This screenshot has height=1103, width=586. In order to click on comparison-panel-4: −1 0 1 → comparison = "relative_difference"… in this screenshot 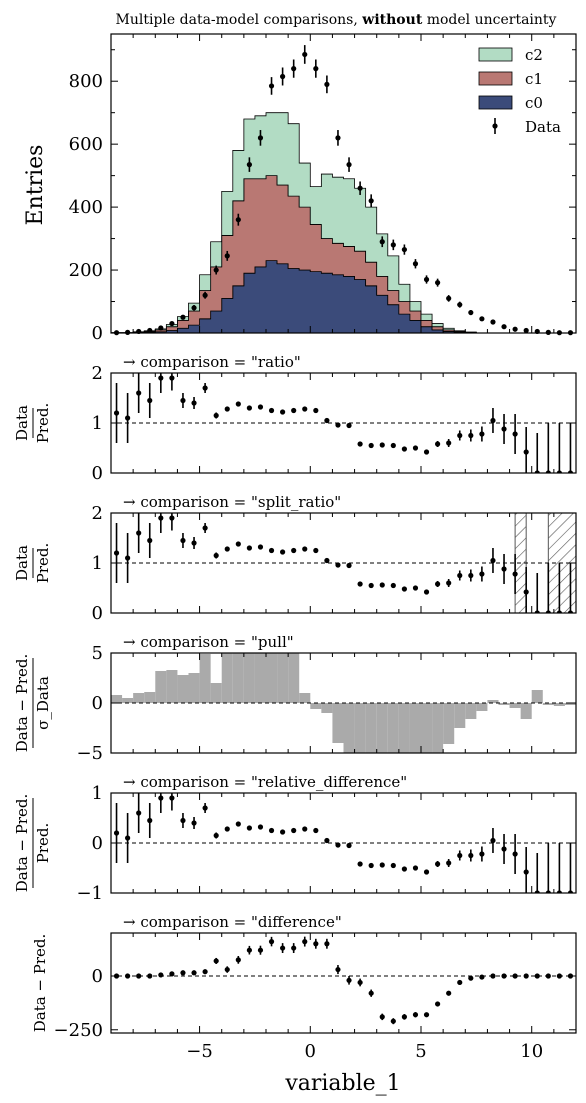, I will do `click(295, 838)`.